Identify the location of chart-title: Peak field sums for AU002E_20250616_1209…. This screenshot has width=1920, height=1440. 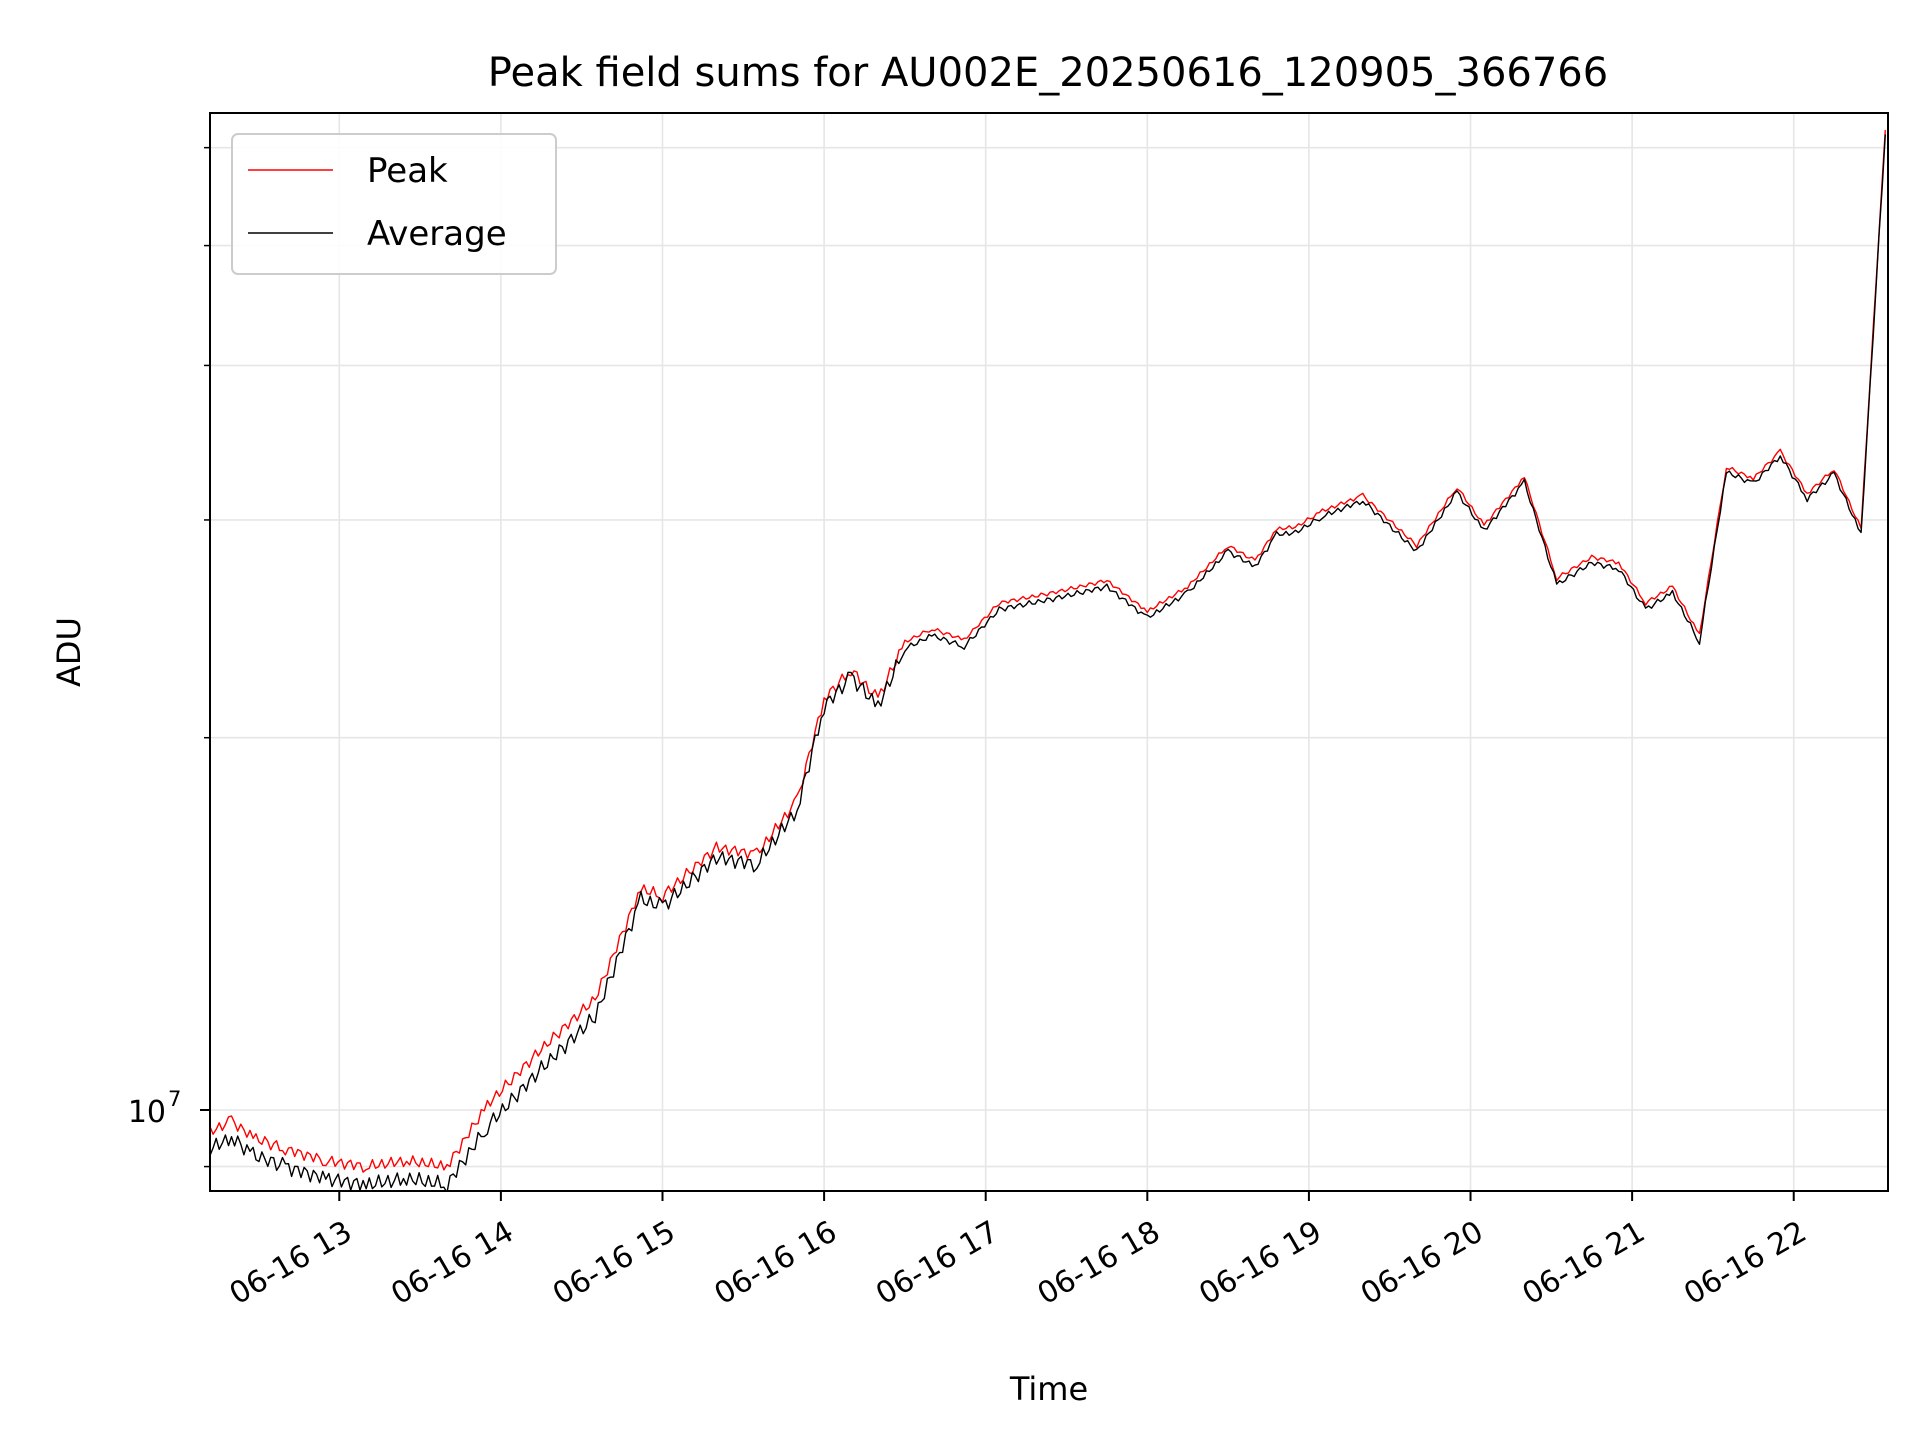
(1048, 73).